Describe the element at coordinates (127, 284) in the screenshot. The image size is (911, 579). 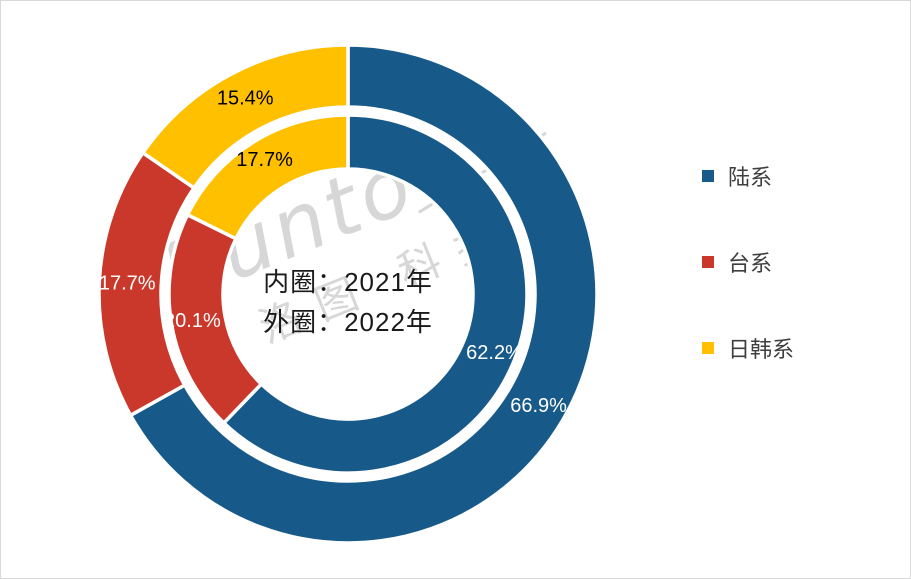
I see `slice-label-outer-1: 17.7%` at that location.